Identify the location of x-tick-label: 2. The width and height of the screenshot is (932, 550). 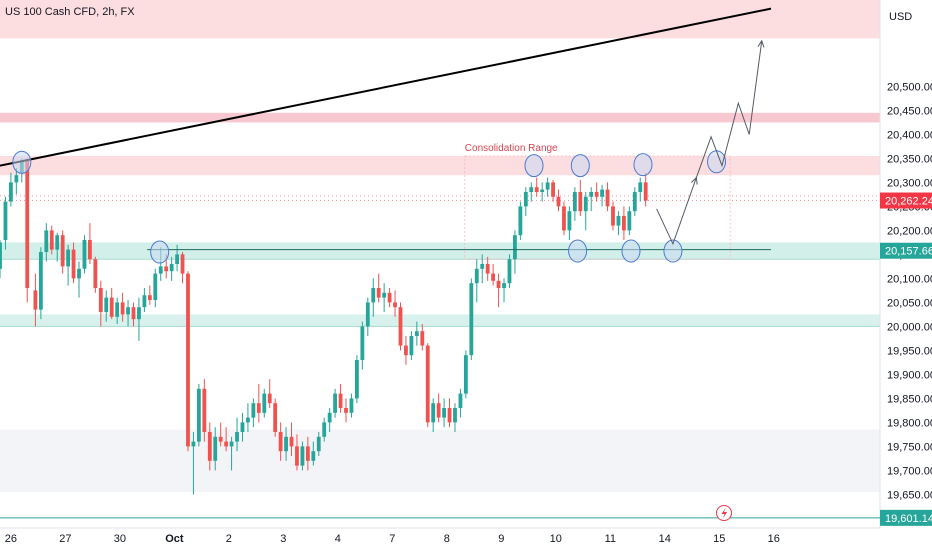
(229, 539).